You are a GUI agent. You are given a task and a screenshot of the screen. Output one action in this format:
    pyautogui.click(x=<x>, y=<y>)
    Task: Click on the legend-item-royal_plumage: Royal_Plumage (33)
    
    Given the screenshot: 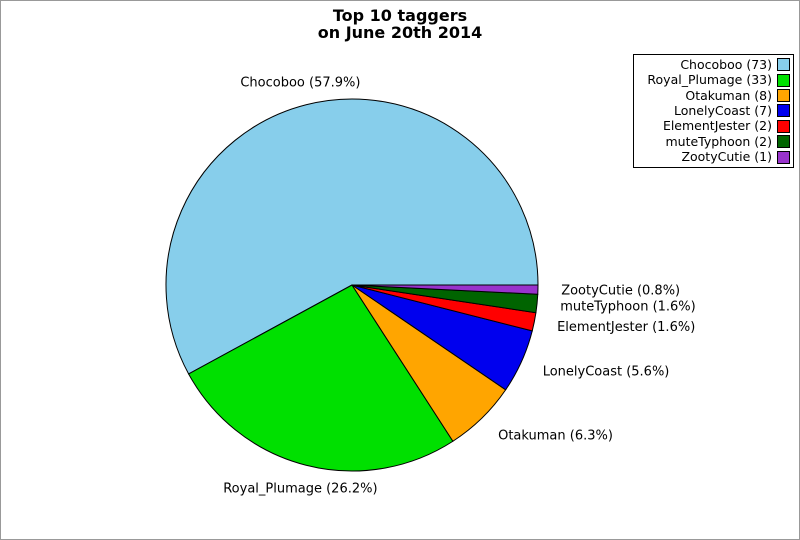 What is the action you would take?
    pyautogui.click(x=713, y=80)
    